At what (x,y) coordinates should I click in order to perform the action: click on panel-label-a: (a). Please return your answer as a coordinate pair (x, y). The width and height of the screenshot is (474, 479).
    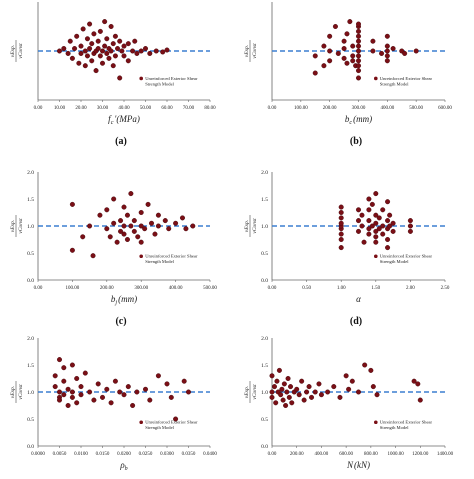
    Looking at the image, I should click on (121, 141).